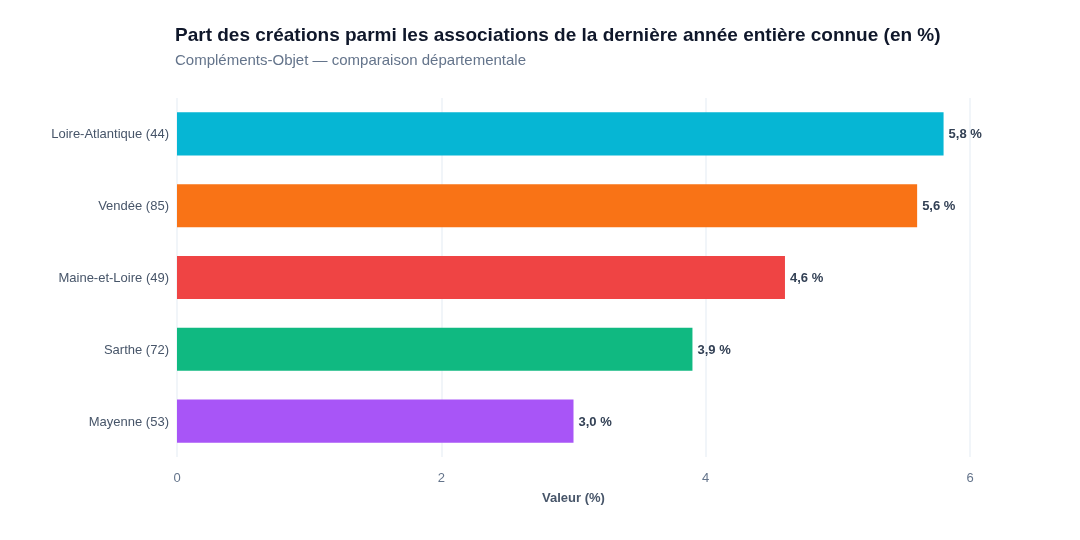  I want to click on x-tick-label: 2, so click(441, 477).